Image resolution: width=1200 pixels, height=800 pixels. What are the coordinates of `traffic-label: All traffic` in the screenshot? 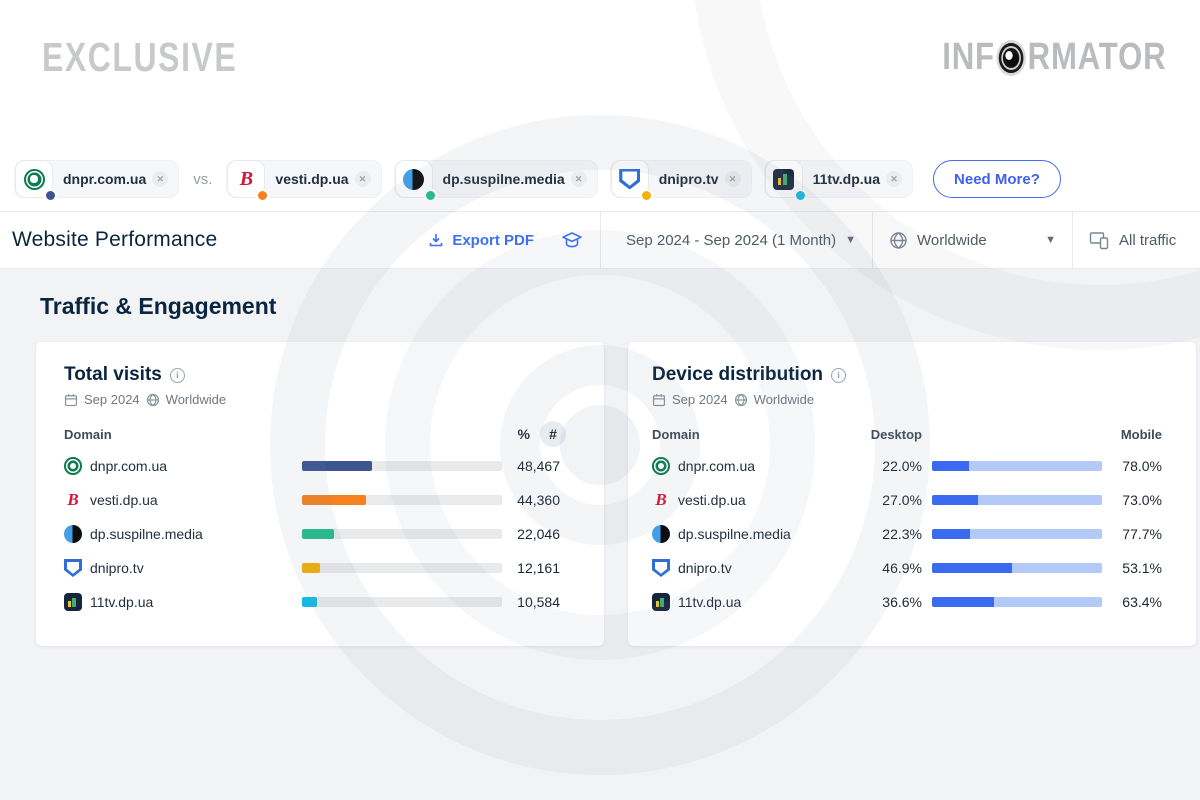 It's located at (1148, 240).